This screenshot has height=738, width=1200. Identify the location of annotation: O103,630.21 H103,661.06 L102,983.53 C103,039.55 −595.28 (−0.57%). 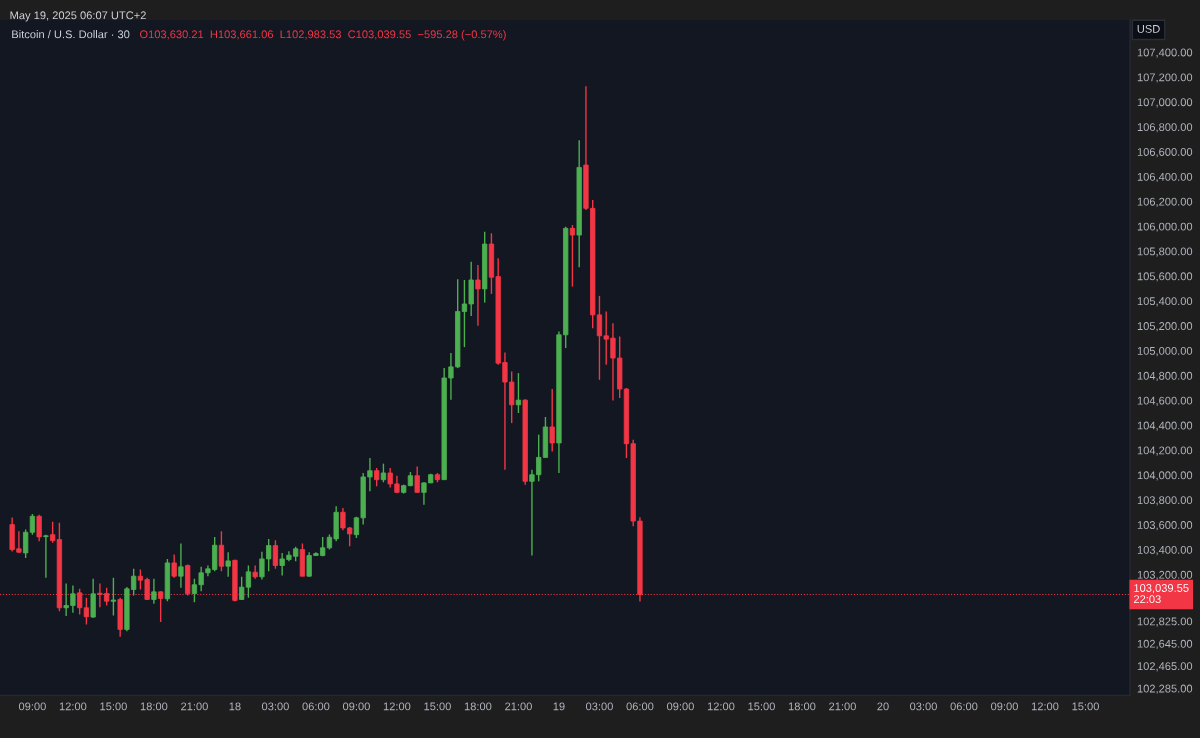
(322, 35).